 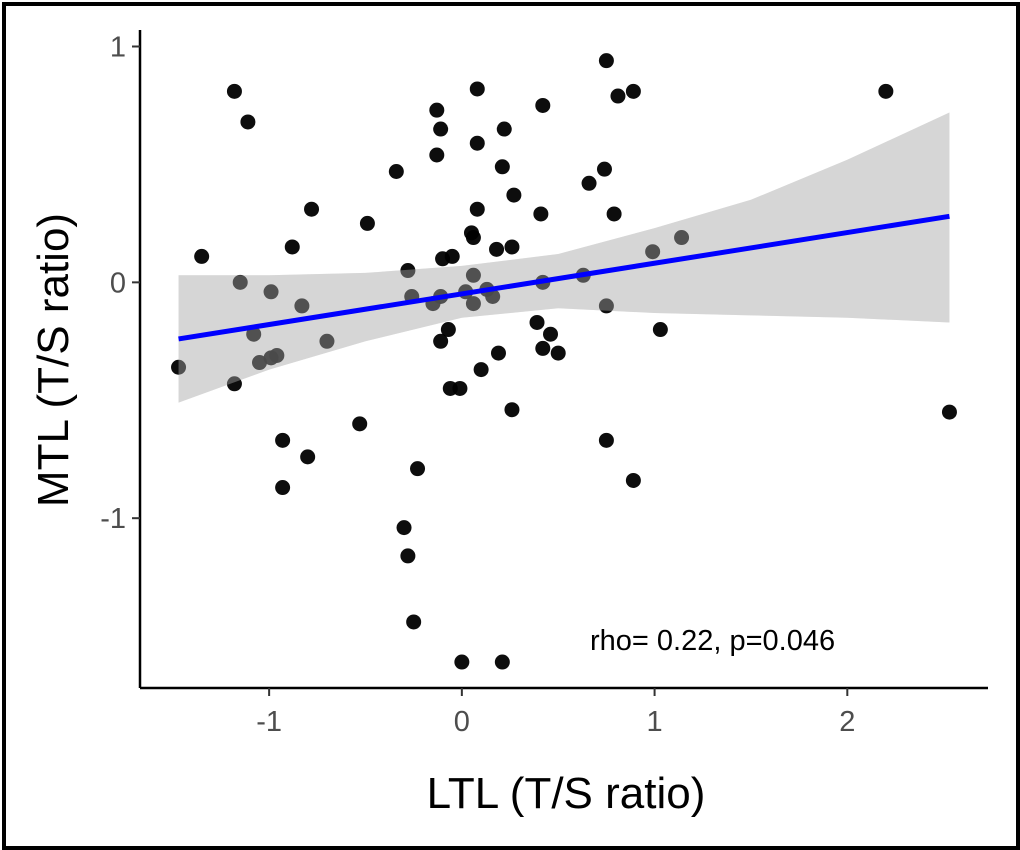 What do you see at coordinates (847, 722) in the screenshot?
I see `x-tick-label: 2` at bounding box center [847, 722].